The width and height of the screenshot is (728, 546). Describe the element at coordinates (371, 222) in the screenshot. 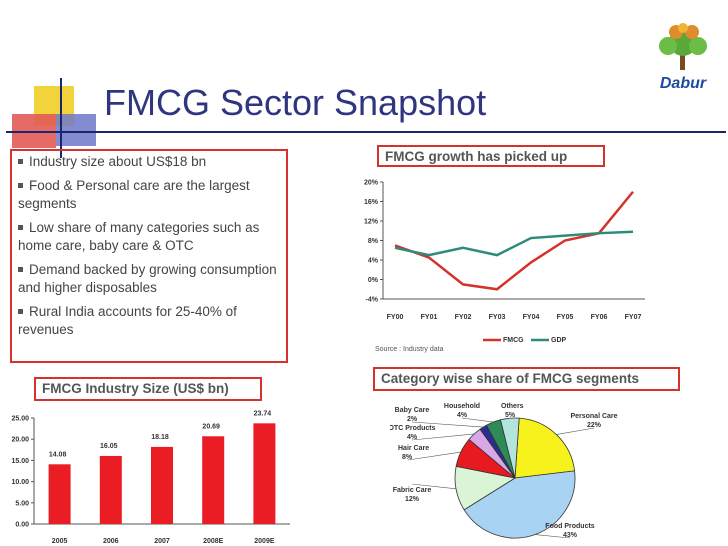

I see `y-tick-label: 12%` at that location.